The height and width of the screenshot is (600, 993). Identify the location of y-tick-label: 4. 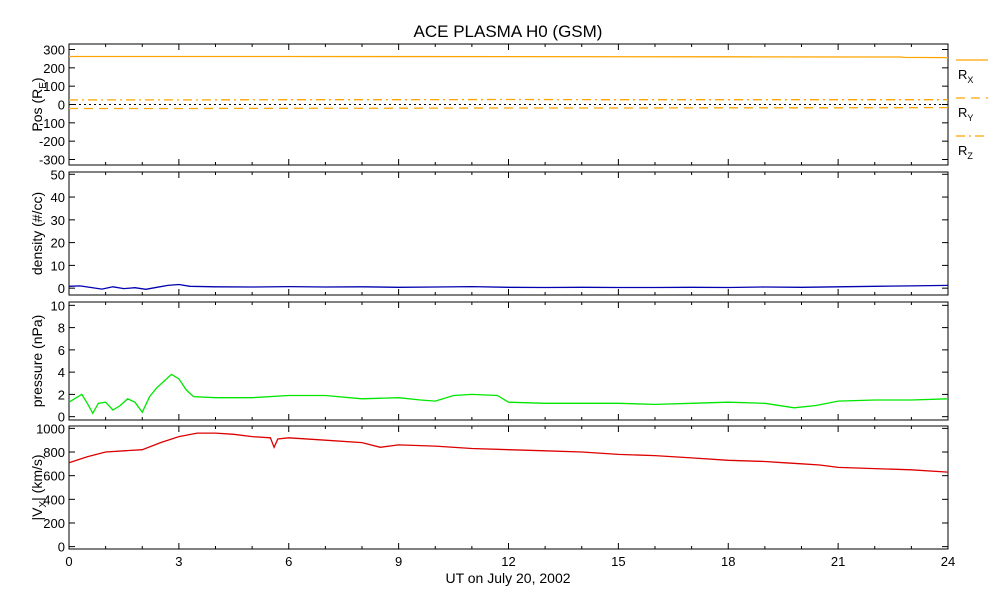
(61, 372).